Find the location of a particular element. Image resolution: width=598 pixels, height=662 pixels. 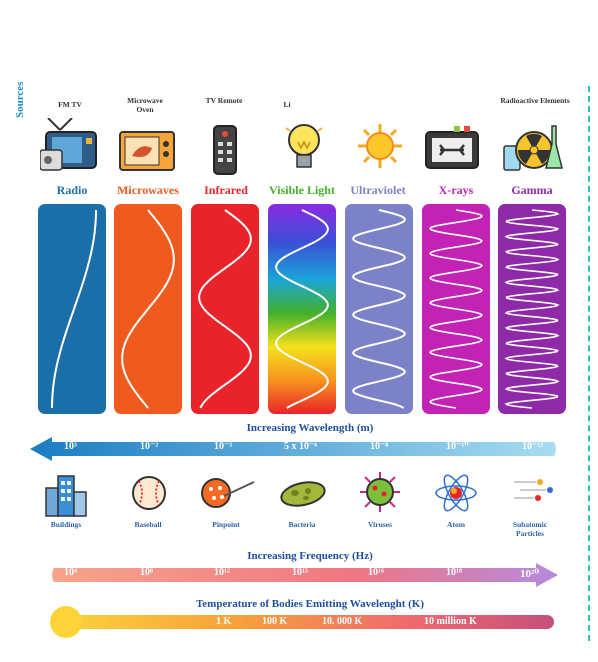

object-label-buildings: Buildings is located at coordinates (66, 524).